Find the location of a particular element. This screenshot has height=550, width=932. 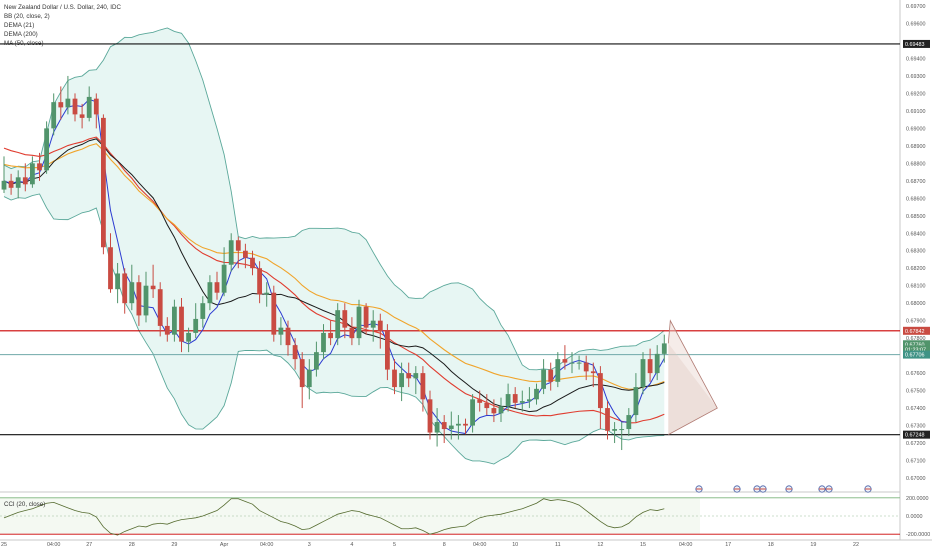

time-axis-label: 11 is located at coordinates (558, 545).